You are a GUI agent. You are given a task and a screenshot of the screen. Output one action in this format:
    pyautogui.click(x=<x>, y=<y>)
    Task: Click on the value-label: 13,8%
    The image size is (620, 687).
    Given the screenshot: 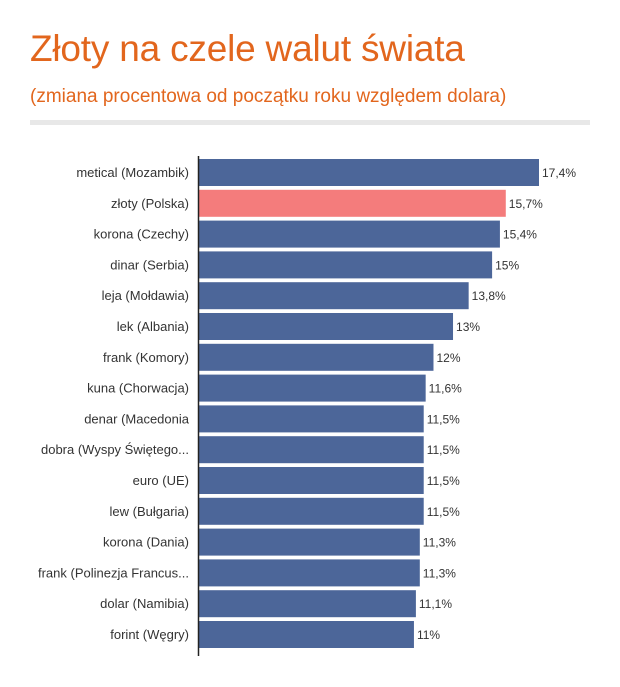 What is the action you would take?
    pyautogui.click(x=489, y=296)
    